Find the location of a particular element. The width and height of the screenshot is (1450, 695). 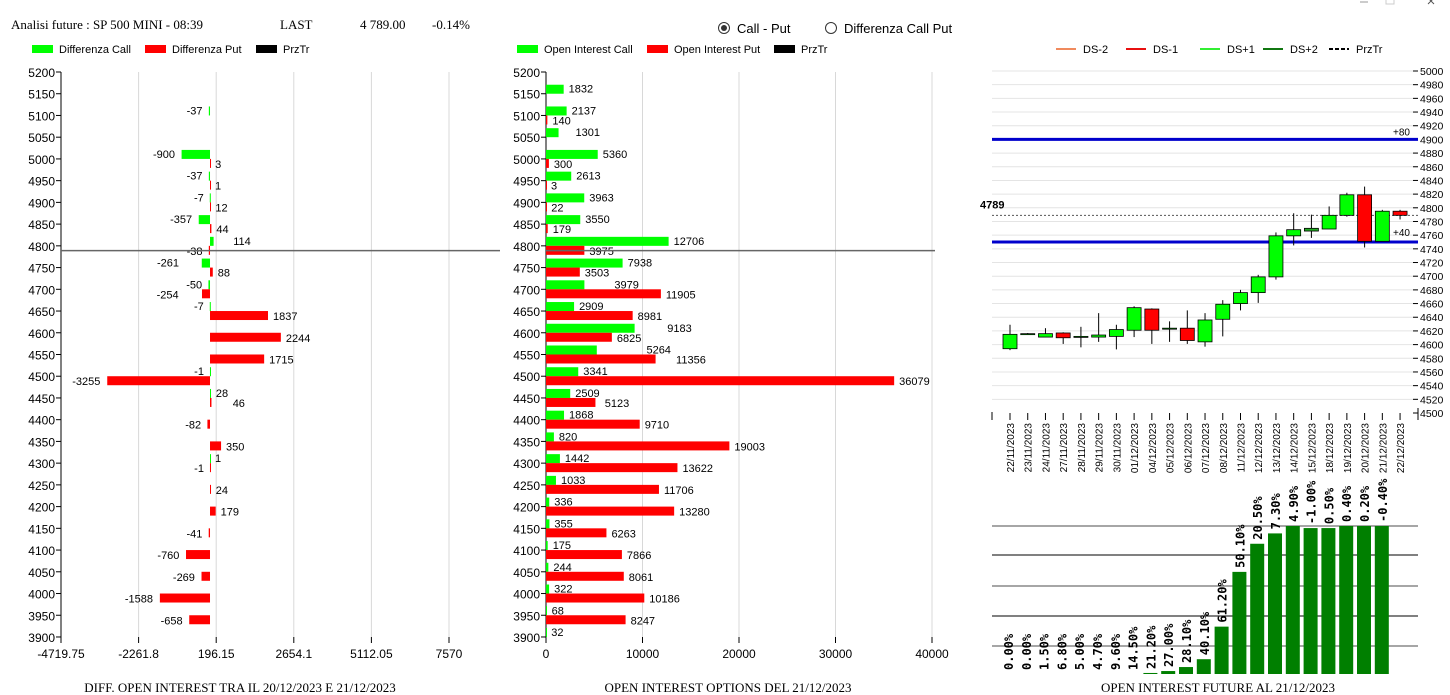

date-label: 13/12/2023 is located at coordinates (1277, 448).